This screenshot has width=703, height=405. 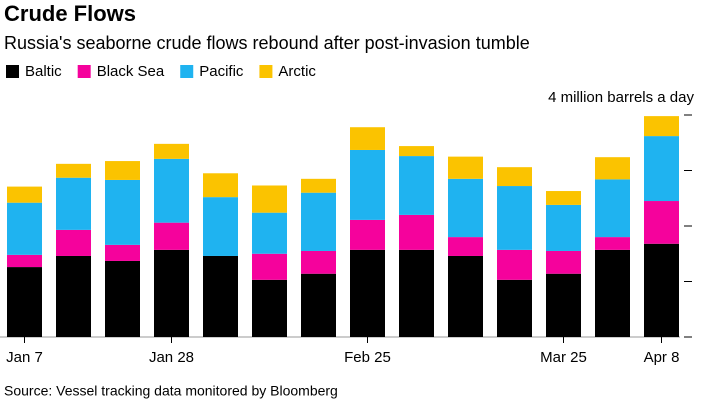 What do you see at coordinates (221, 71) in the screenshot?
I see `legend-label: Pacific` at bounding box center [221, 71].